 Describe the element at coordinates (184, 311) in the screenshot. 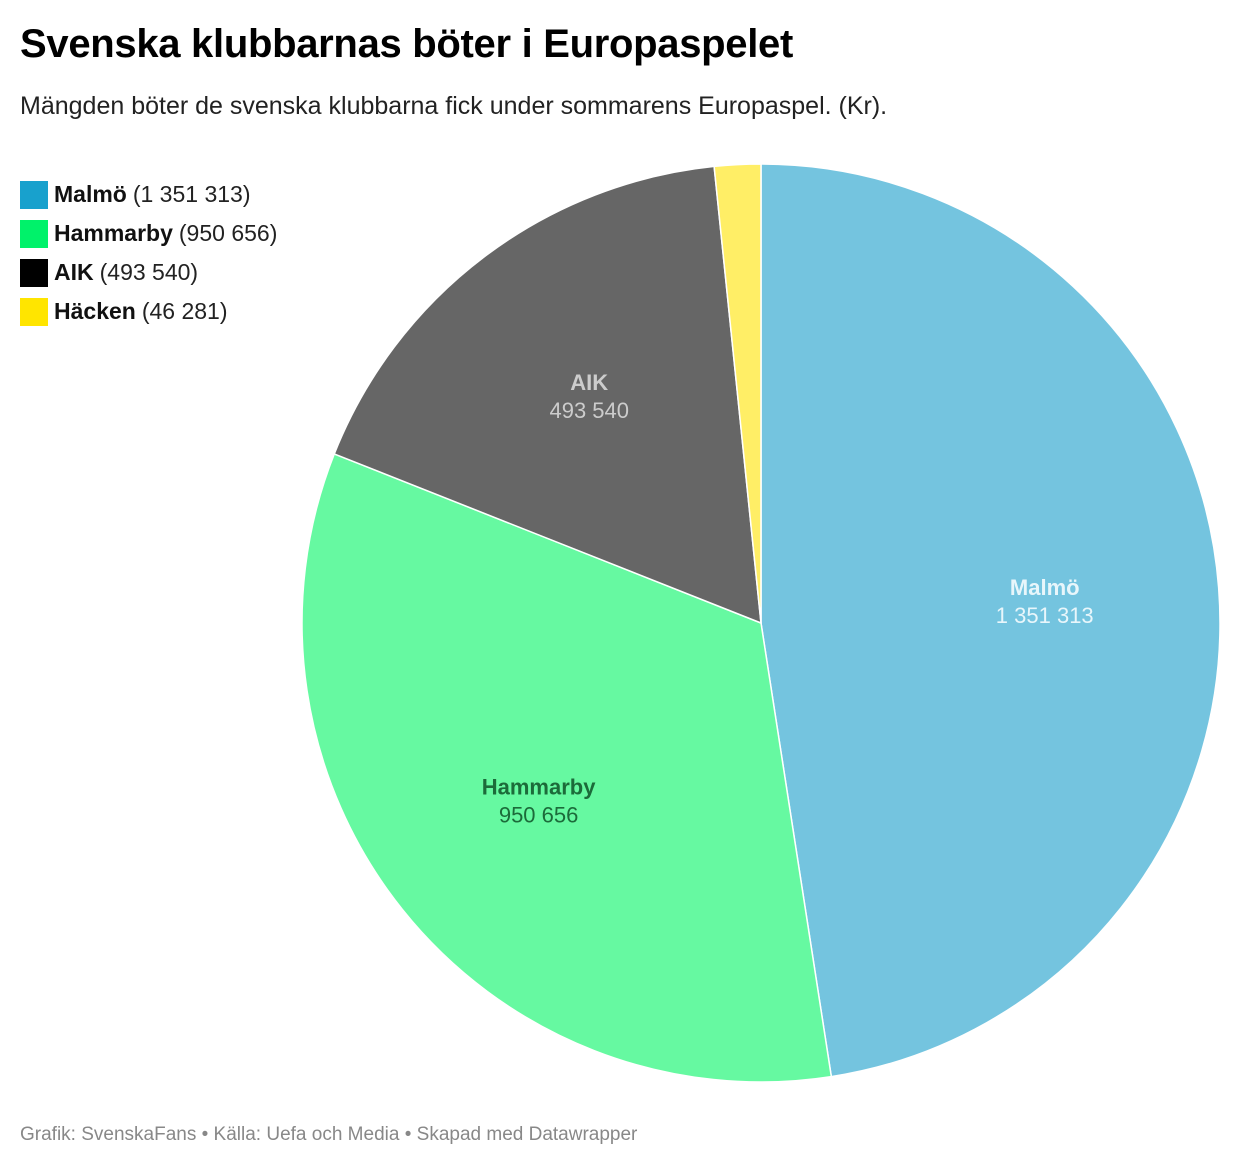

I see `legend-value-hacken: (46 281)` at that location.